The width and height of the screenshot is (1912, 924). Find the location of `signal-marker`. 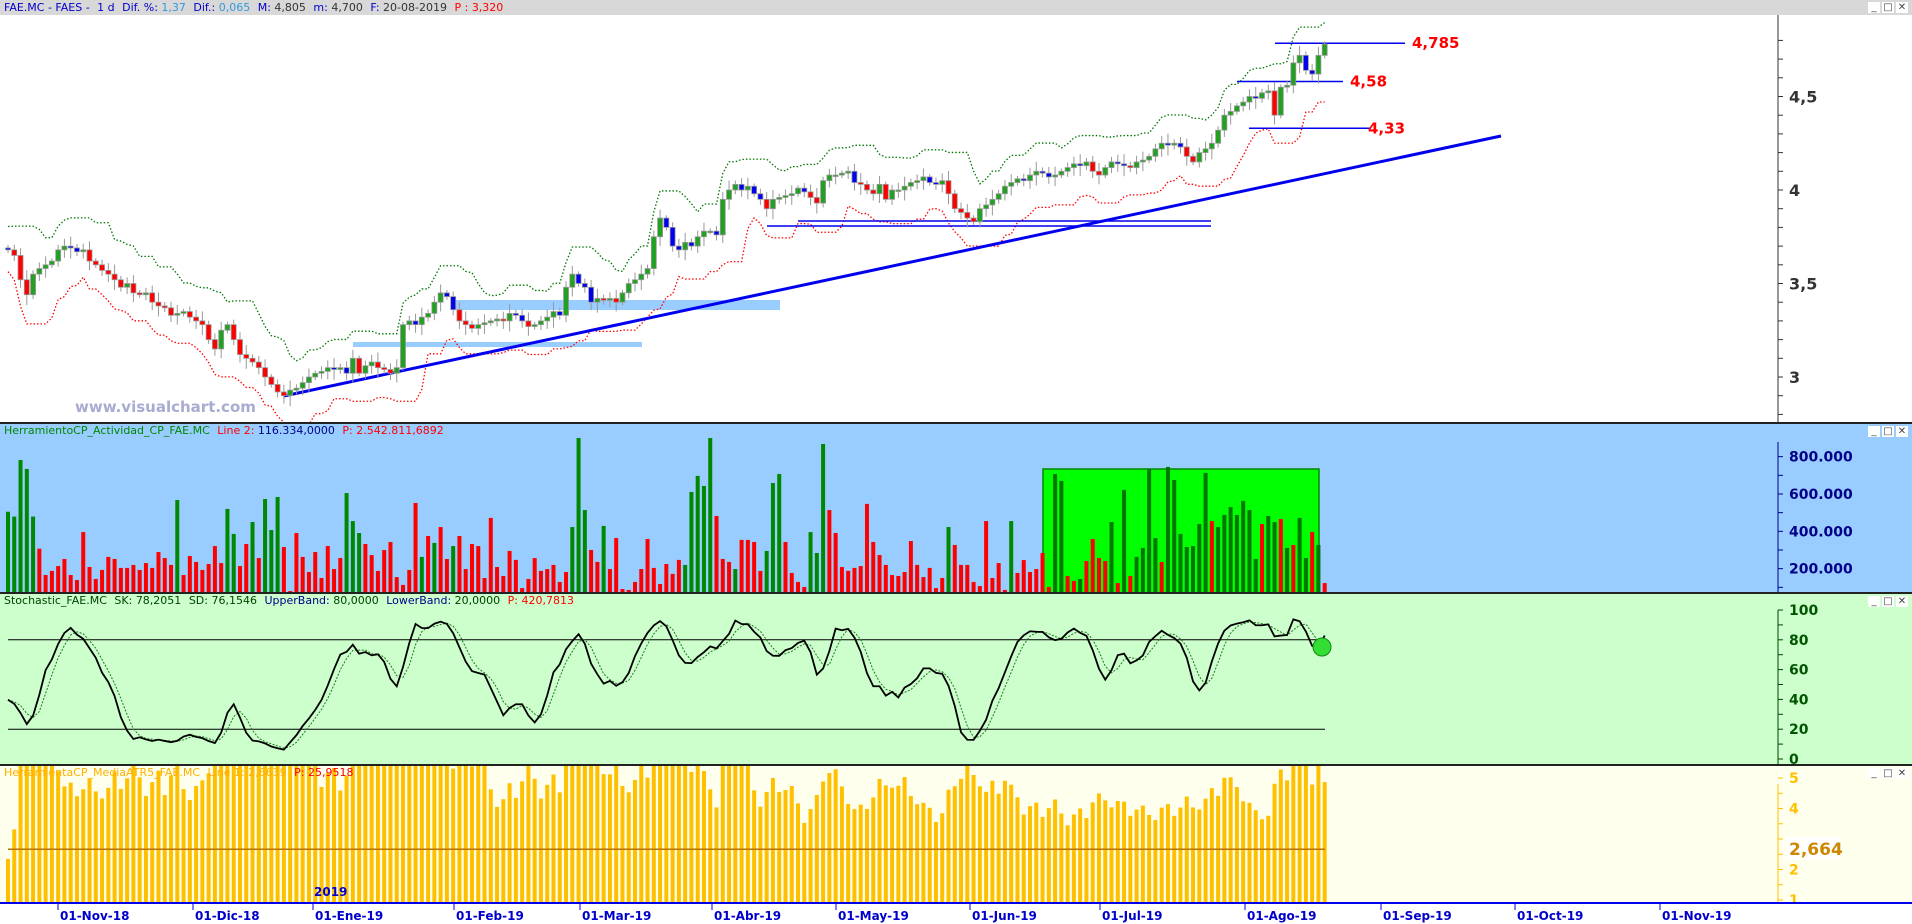

signal-marker is located at coordinates (1322, 647).